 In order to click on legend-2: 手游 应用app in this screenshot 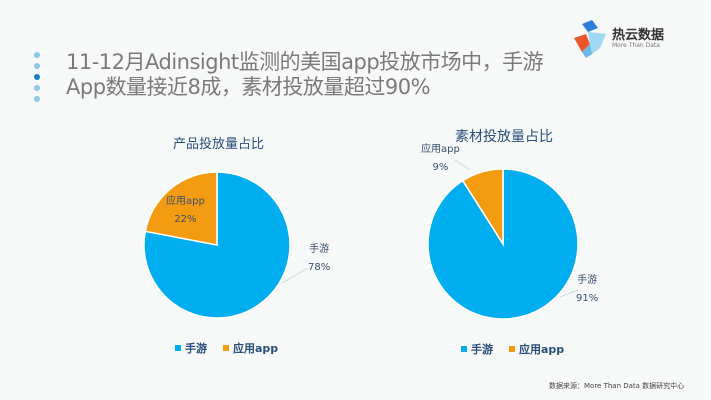, I will do `click(512, 349)`.